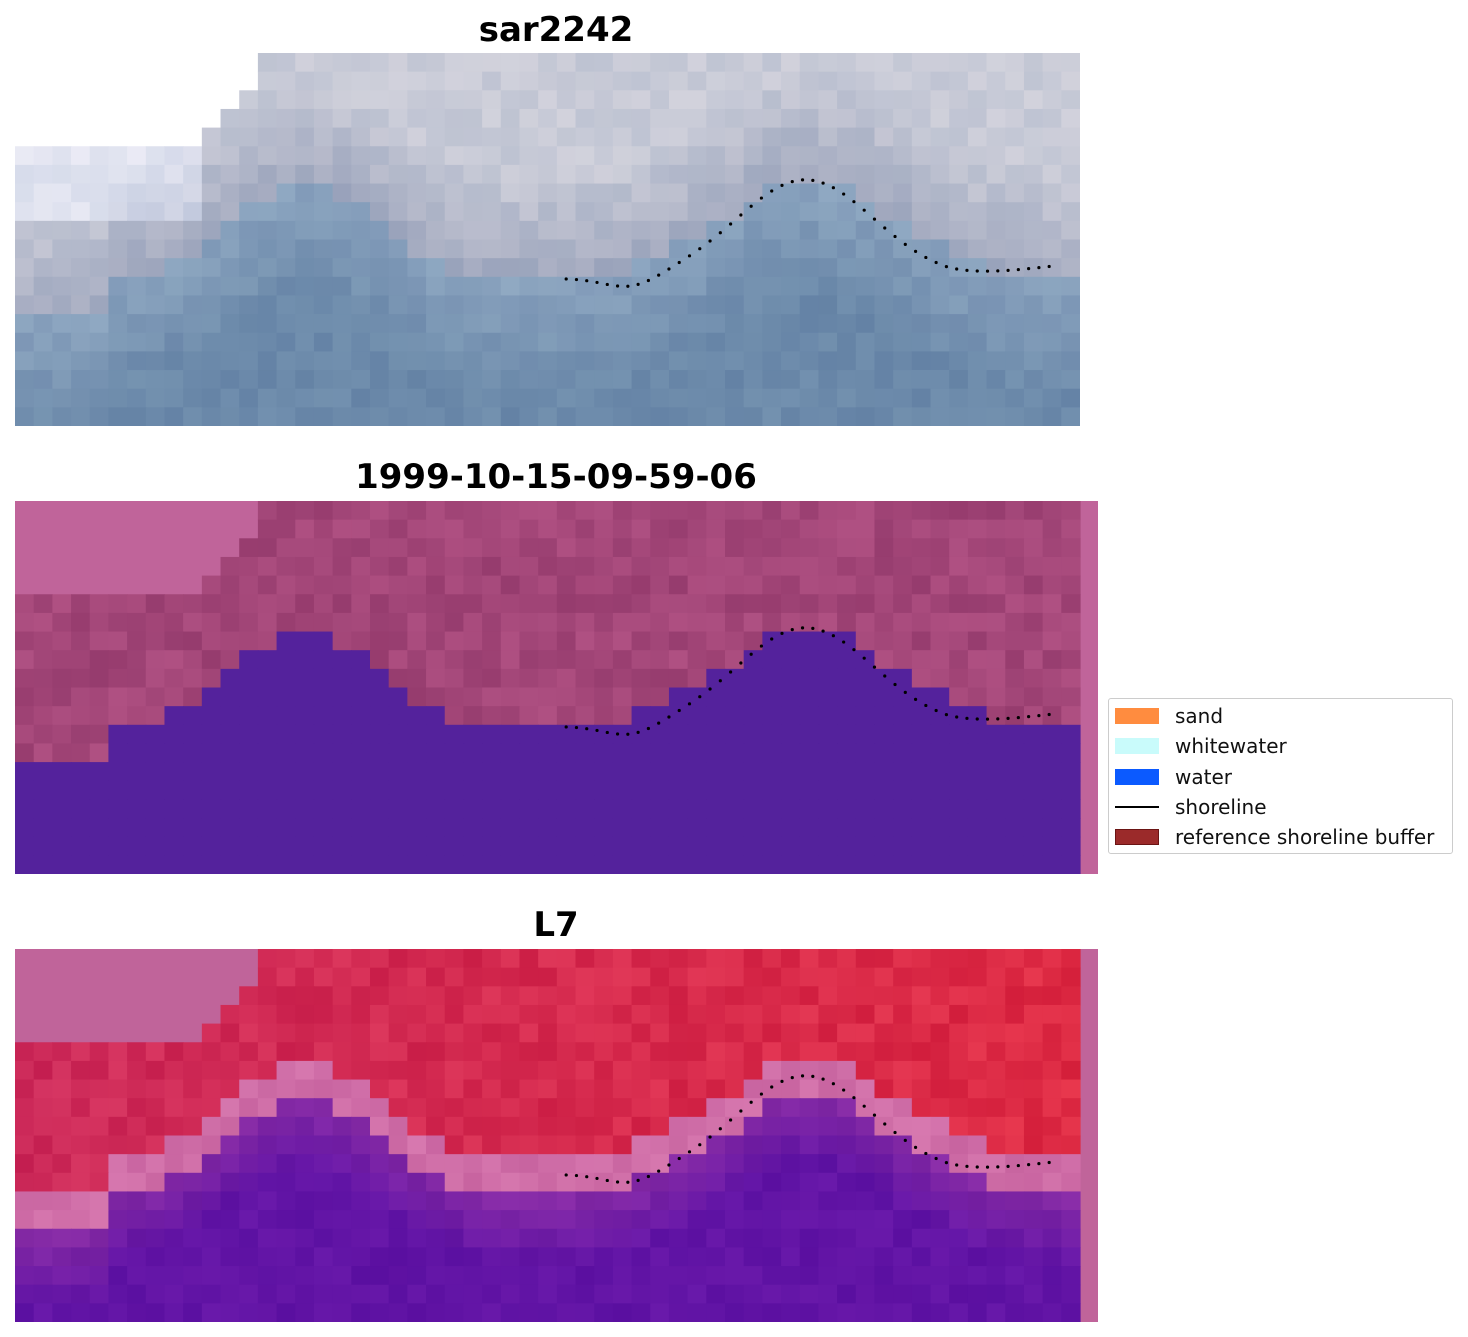 The image size is (1468, 1337). Describe the element at coordinates (556, 477) in the screenshot. I see `panel-title-2: 1999-10-15-09-59-06` at that location.